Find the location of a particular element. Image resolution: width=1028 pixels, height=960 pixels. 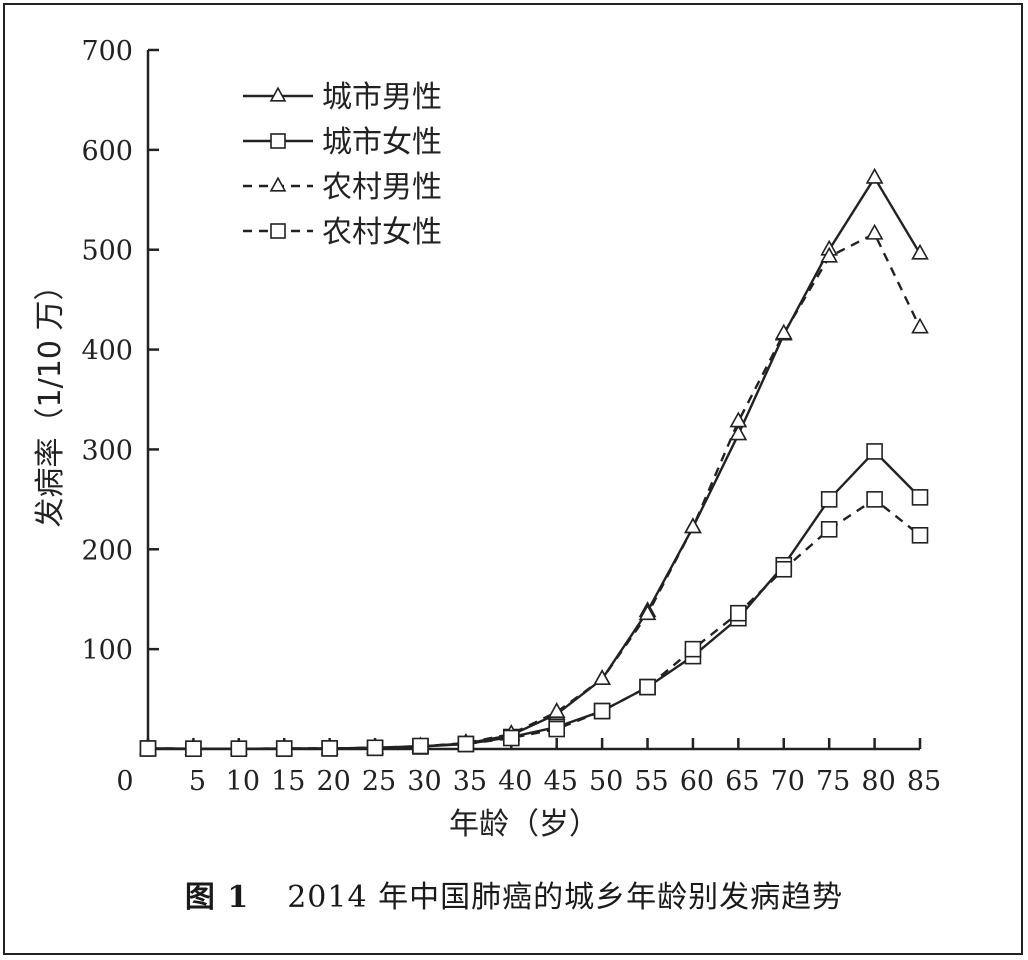

x-axis-title: 年龄（岁） is located at coordinates (524, 824).